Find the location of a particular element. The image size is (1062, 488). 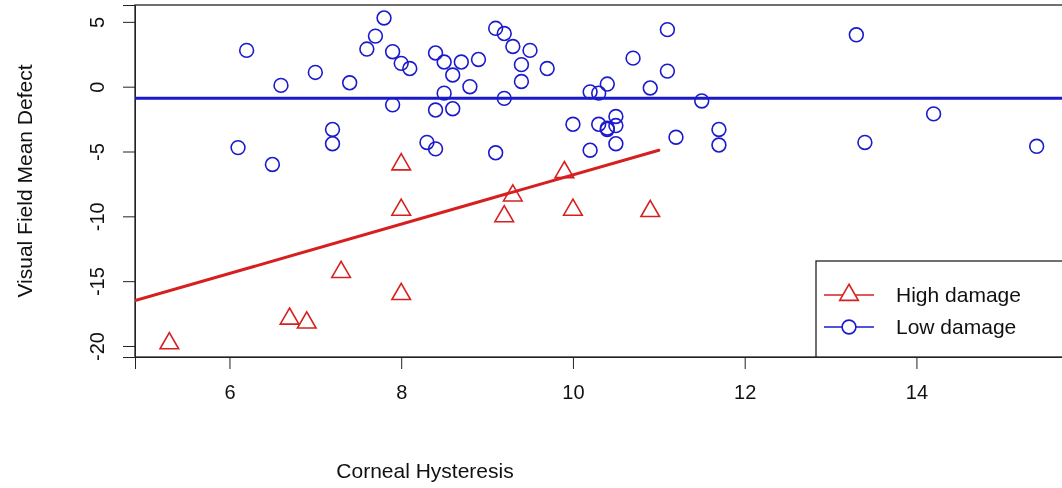

y-tick-label: -5 is located at coordinates (97, 152).